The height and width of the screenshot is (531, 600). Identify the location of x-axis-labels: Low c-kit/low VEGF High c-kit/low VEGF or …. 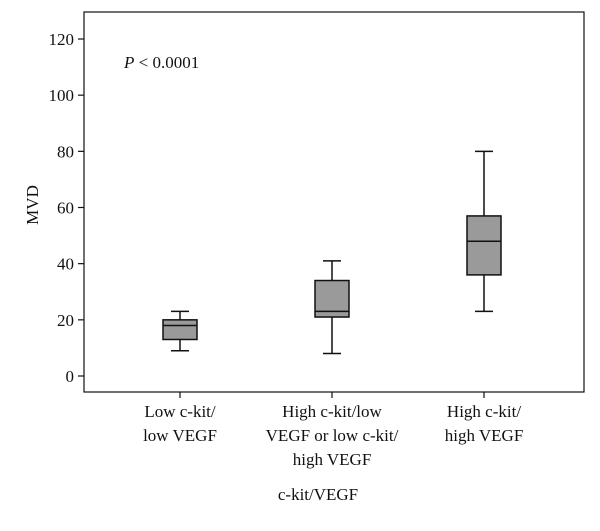
(333, 430).